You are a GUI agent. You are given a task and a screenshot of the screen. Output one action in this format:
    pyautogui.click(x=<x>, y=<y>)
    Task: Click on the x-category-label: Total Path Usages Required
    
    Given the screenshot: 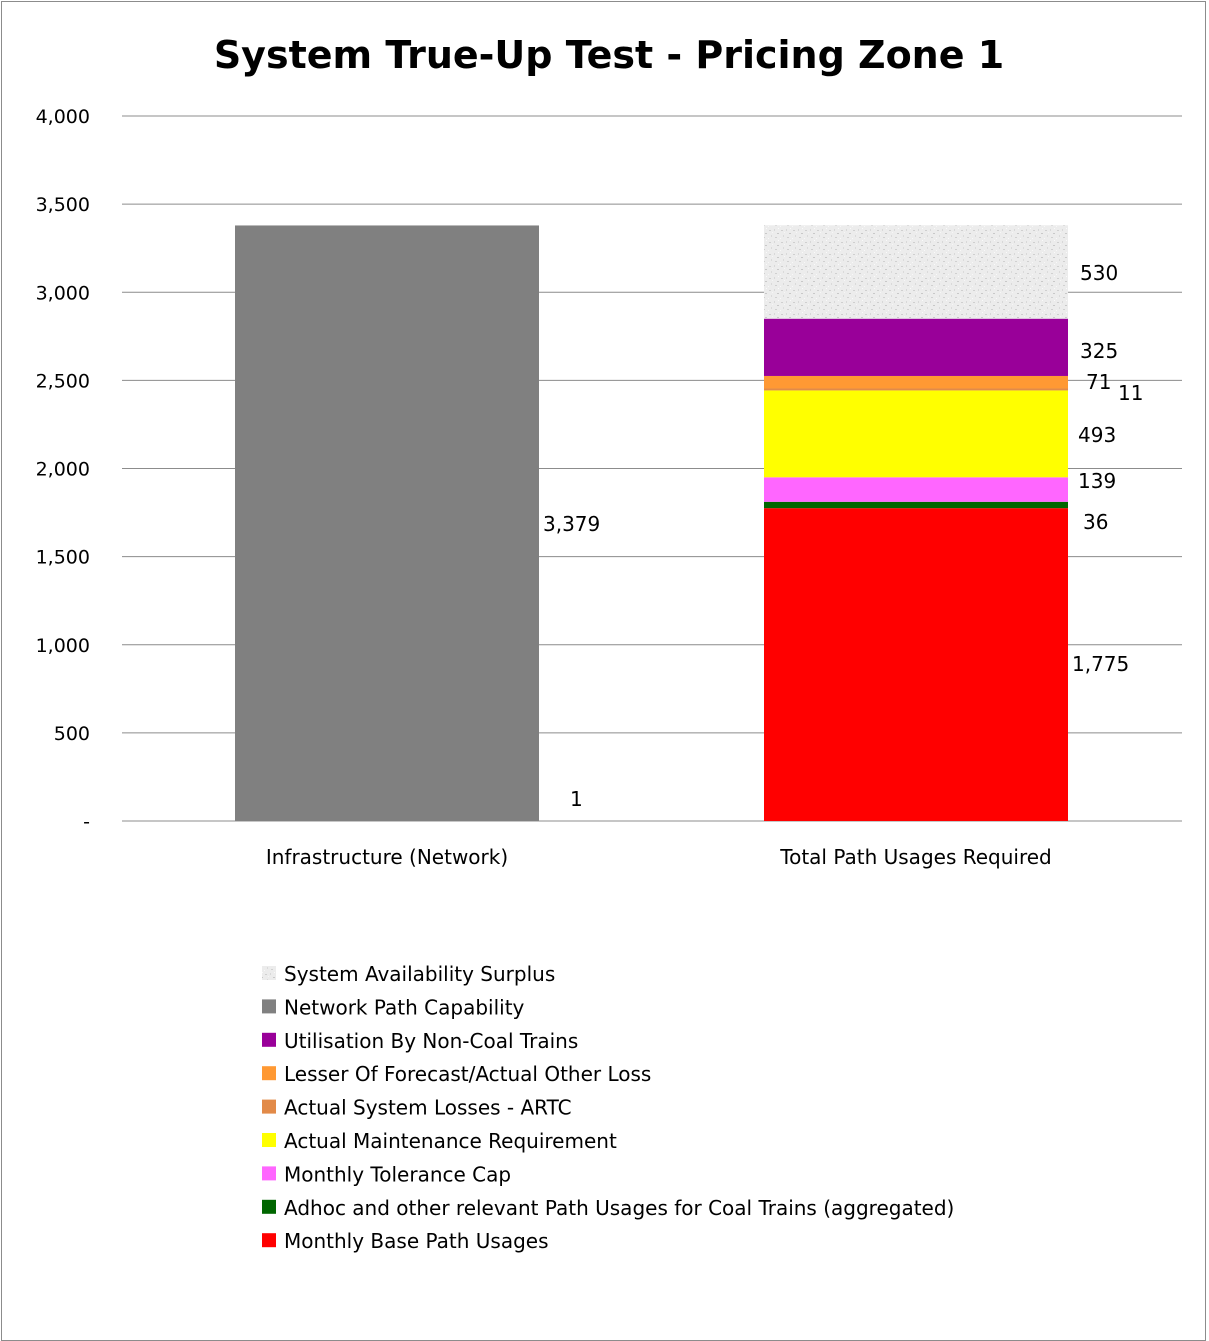 What is the action you would take?
    pyautogui.click(x=915, y=857)
    